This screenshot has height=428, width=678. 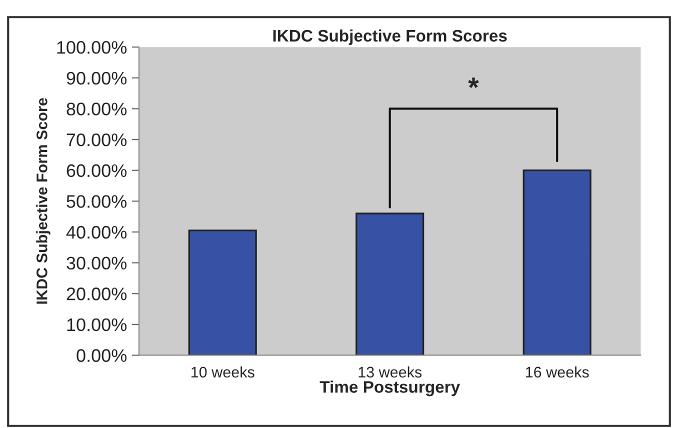 What do you see at coordinates (96, 139) in the screenshot?
I see `y-tick-label: 70.00%` at bounding box center [96, 139].